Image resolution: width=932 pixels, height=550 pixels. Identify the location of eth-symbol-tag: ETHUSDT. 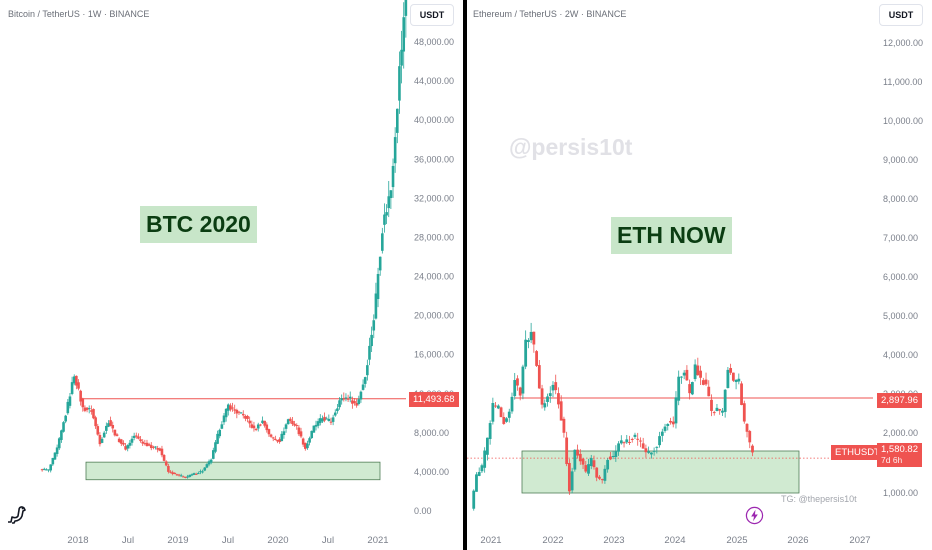
(857, 452).